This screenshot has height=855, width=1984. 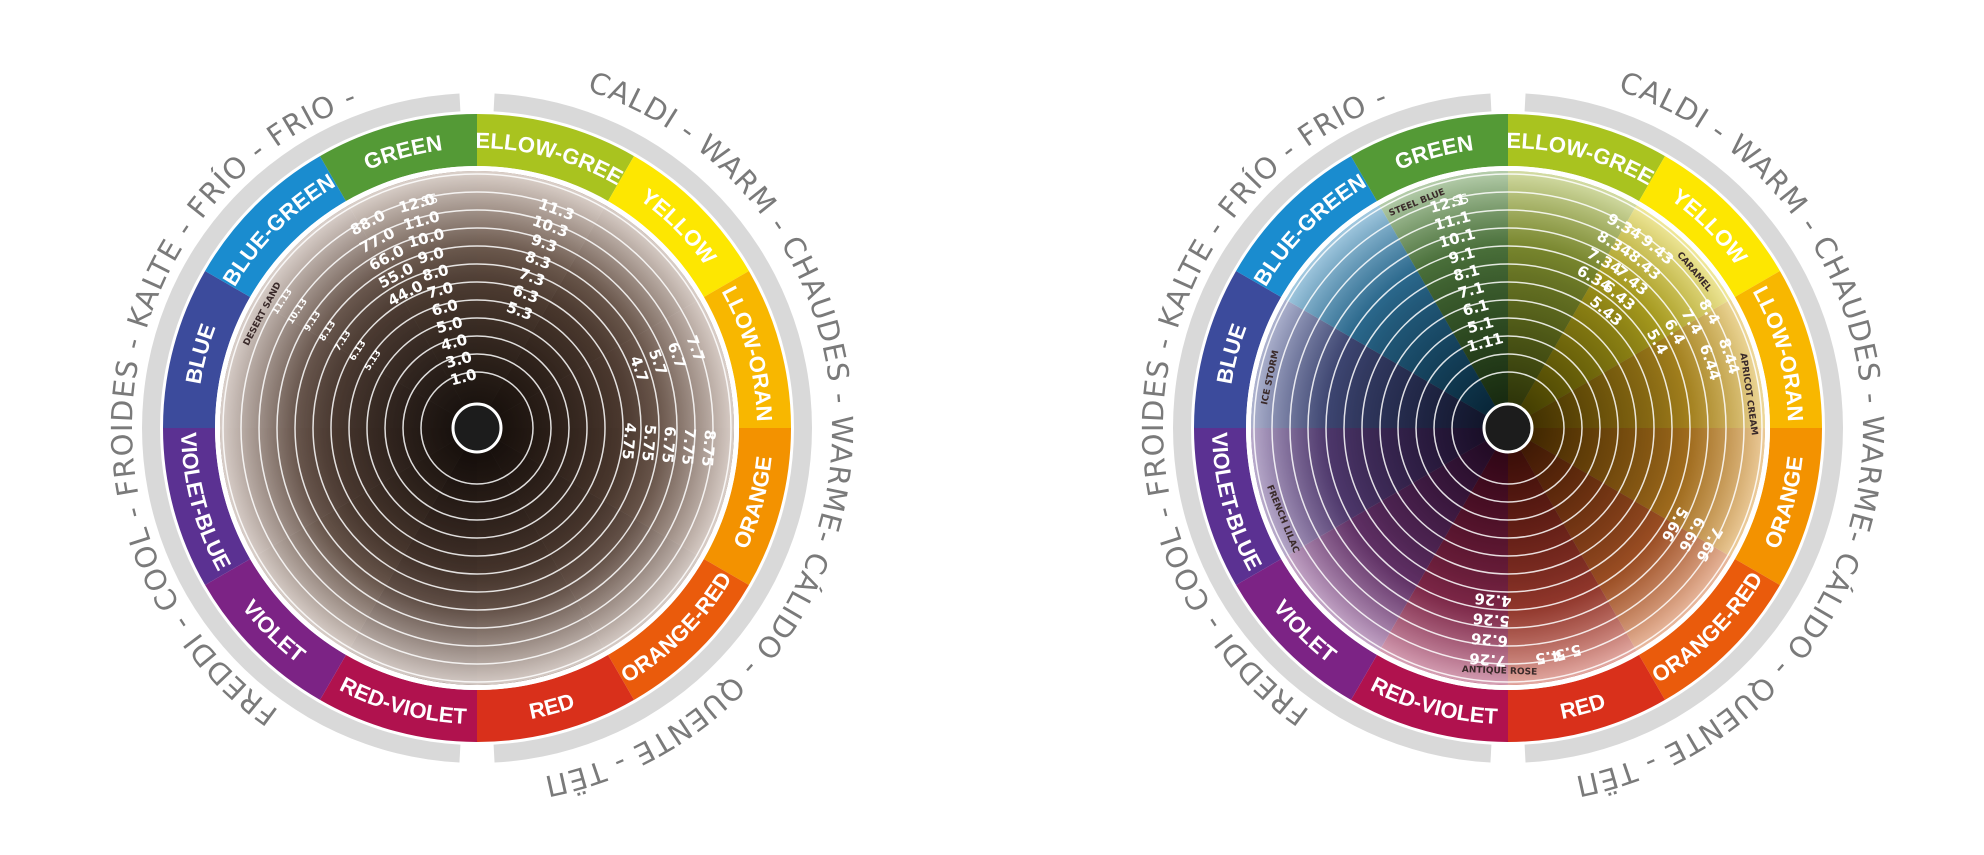 I want to click on shade-number: 6.75, so click(x=668, y=445).